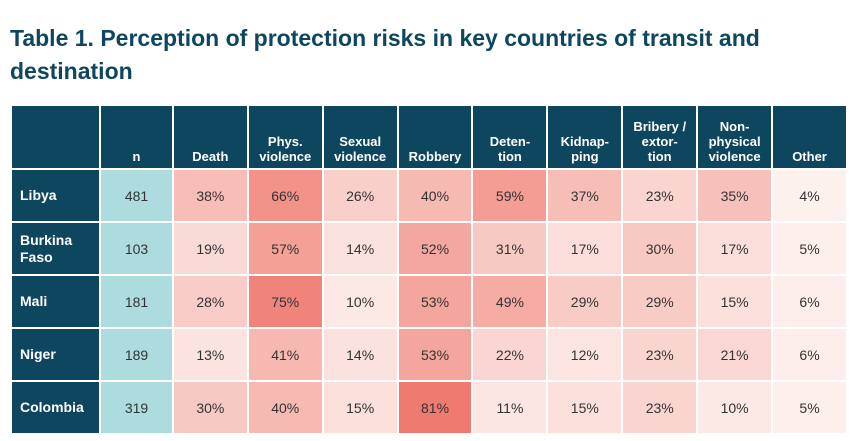 This screenshot has width=856, height=441. I want to click on column-header-robbery: Robbery, so click(435, 137).